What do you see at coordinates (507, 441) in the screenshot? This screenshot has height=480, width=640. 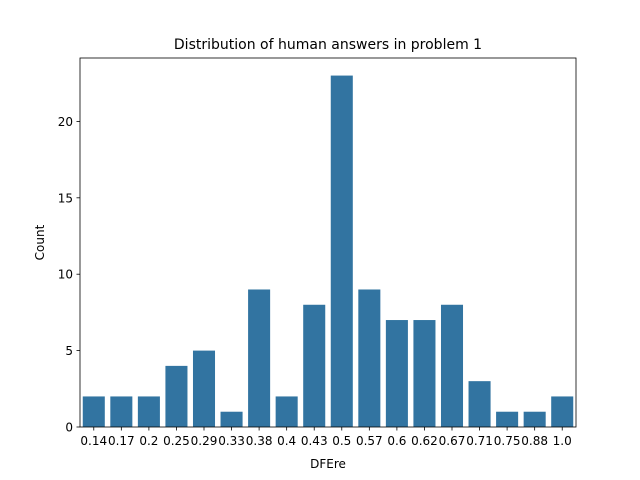 I see `x-tick-label: 0.75` at bounding box center [507, 441].